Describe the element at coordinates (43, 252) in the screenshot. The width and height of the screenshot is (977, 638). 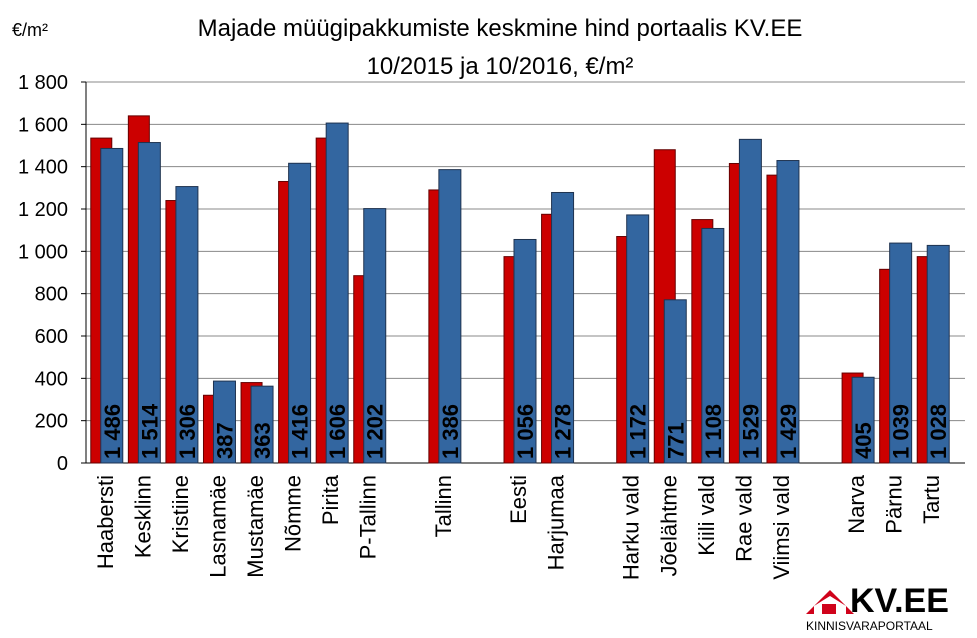
I see `y-tick-label: 1 000` at that location.